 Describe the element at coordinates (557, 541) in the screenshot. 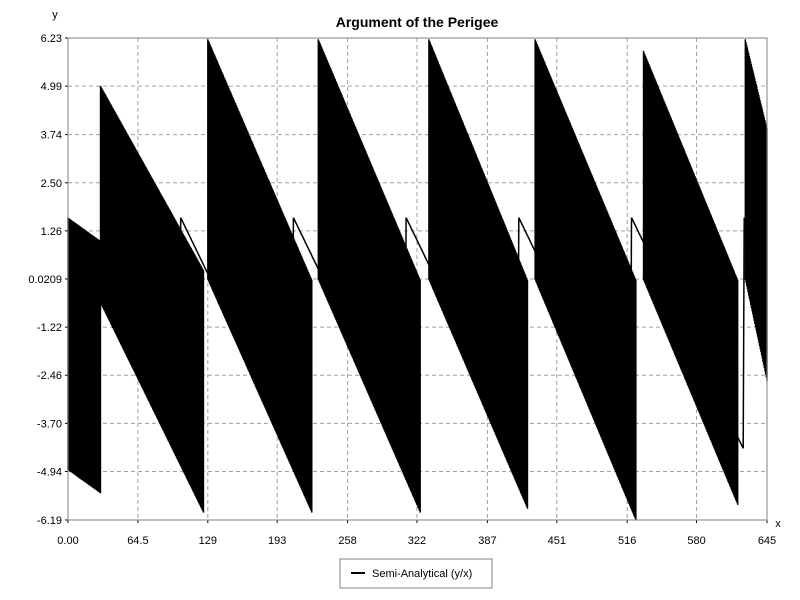

I see `x-tick-label: 451` at that location.